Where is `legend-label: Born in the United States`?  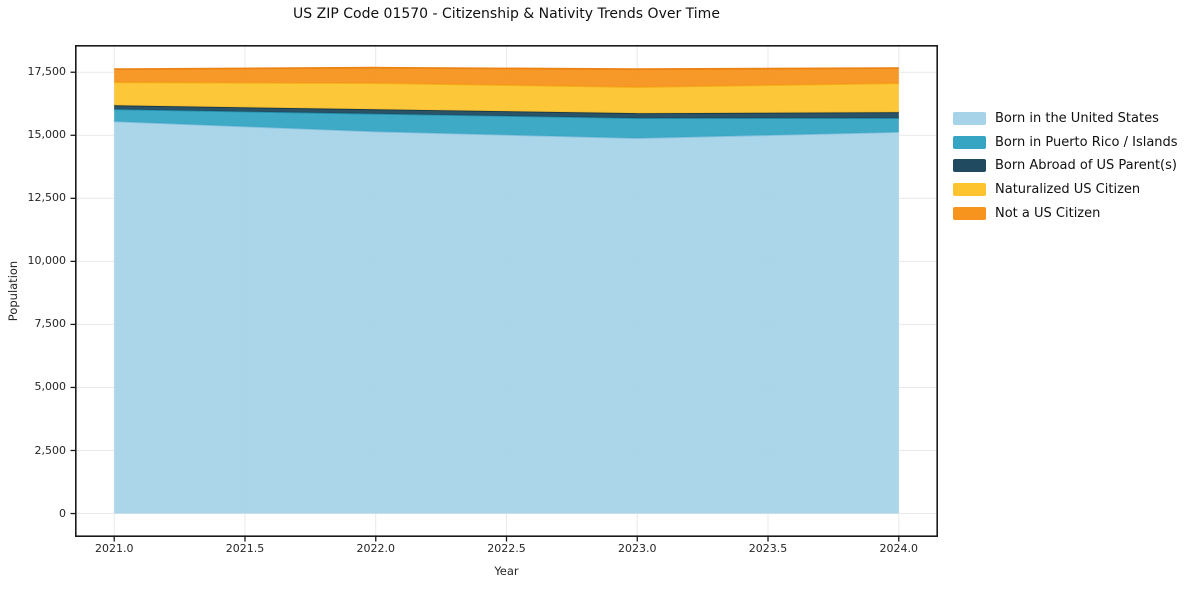 legend-label: Born in the United States is located at coordinates (1077, 119).